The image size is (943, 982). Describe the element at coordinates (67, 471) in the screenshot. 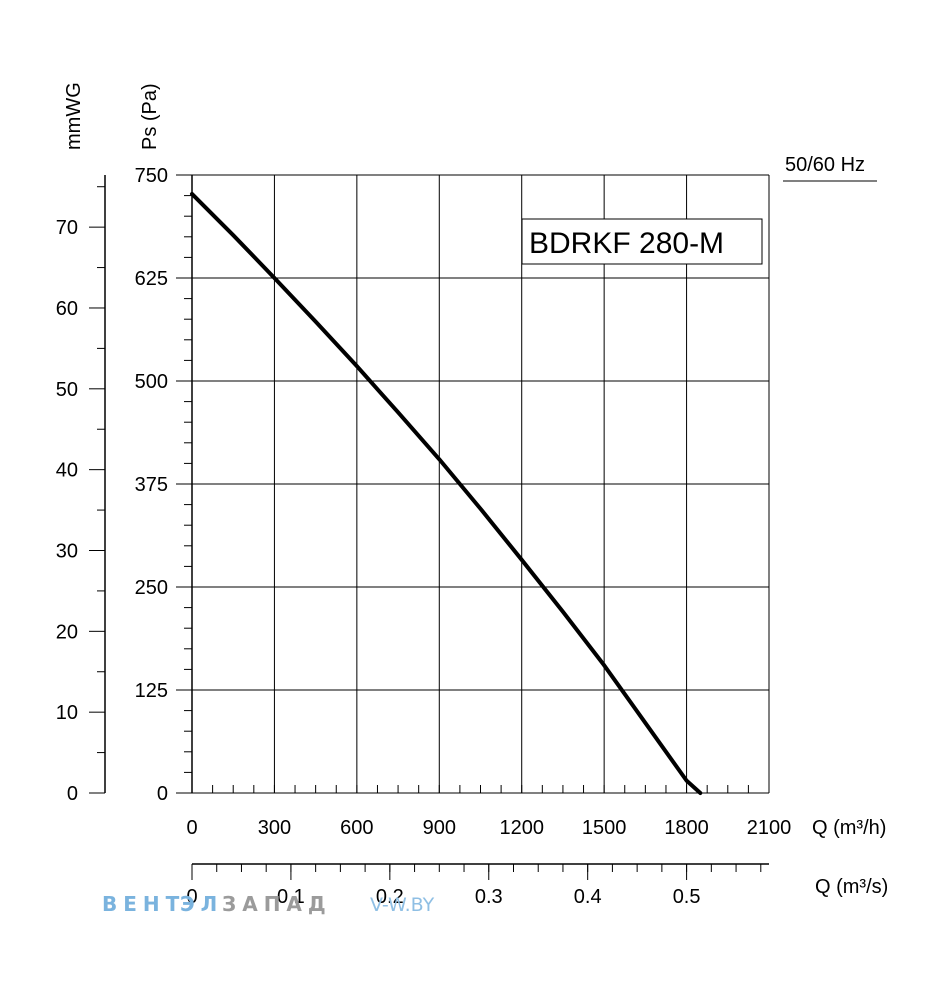

I see `y2-tick-label: 40` at that location.